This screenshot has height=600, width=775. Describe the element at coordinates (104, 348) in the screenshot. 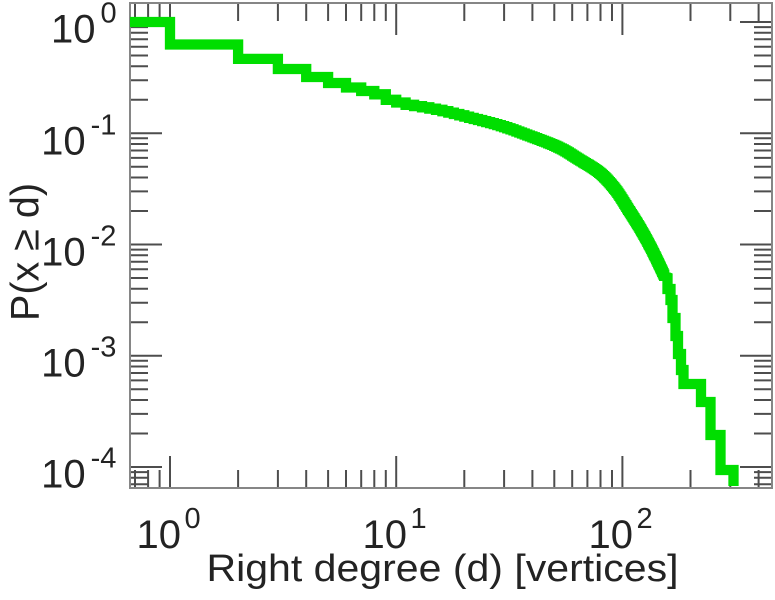

I see `svg-text: -3` at that location.